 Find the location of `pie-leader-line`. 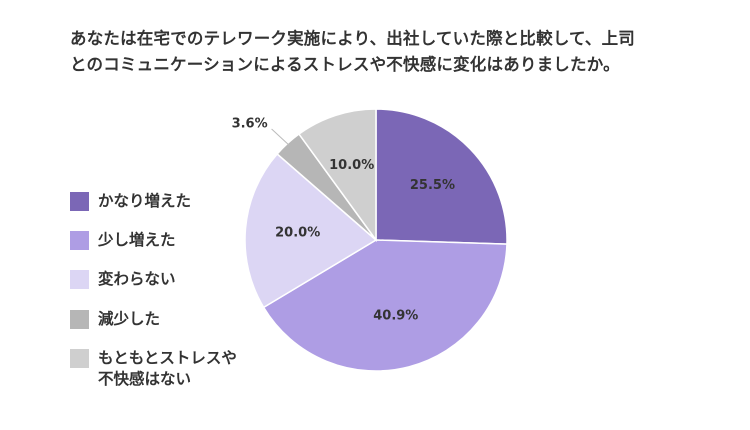

pie-leader-line is located at coordinates (280, 137).